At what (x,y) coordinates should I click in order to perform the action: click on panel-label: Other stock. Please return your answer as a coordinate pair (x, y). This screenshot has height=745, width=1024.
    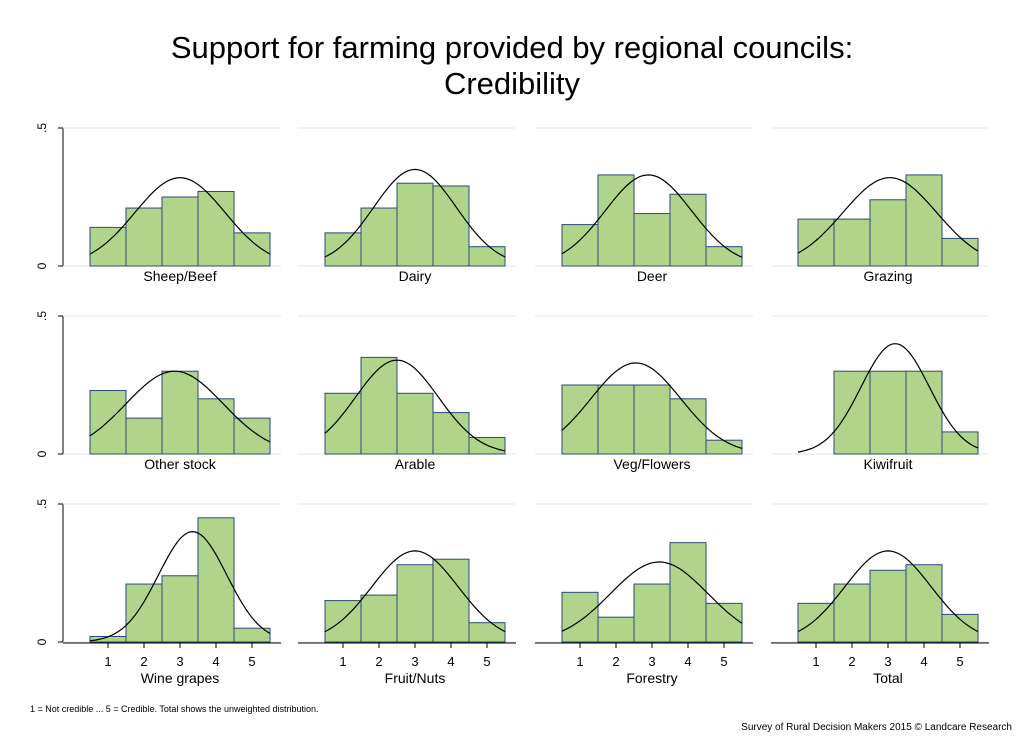
    Looking at the image, I should click on (180, 464).